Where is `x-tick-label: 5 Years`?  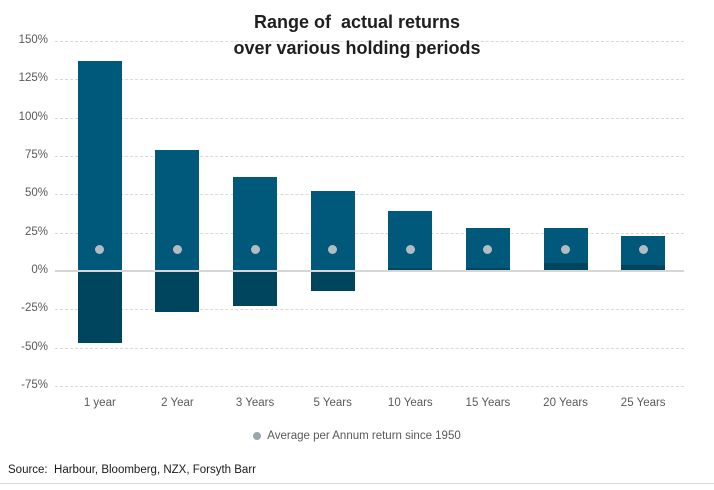 x-tick-label: 5 Years is located at coordinates (332, 403).